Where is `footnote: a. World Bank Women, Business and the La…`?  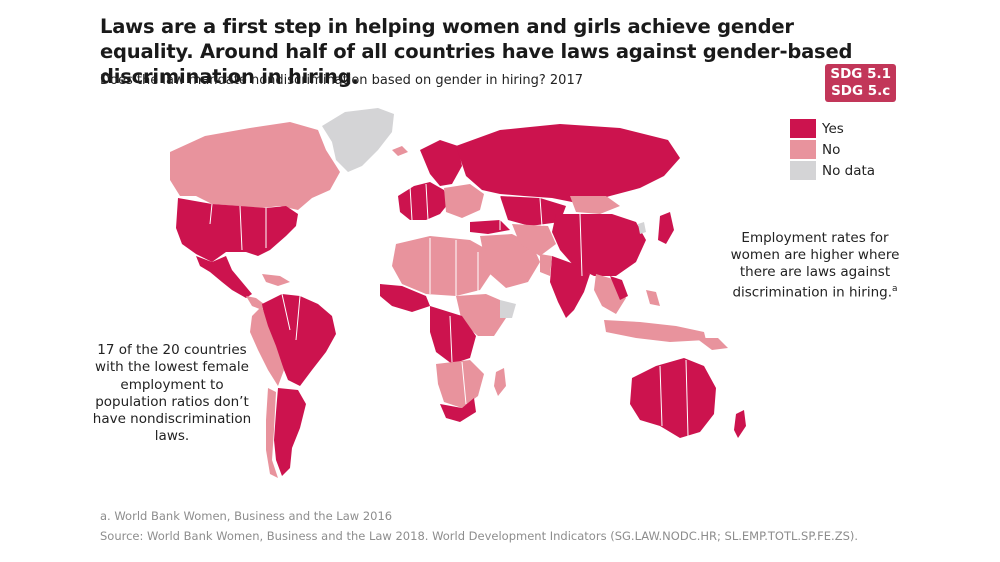
footnote: a. World Bank Women, Business and the La… is located at coordinates (246, 516).